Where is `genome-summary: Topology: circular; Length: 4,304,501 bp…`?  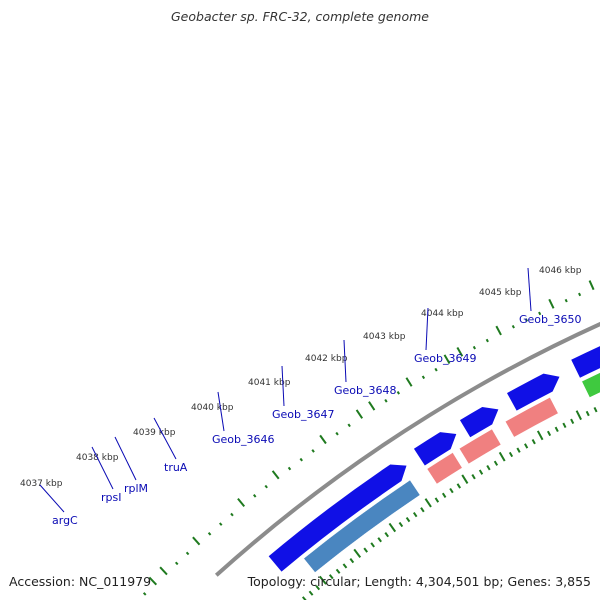 genome-summary: Topology: circular; Length: 4,304,501 bp… is located at coordinates (419, 581).